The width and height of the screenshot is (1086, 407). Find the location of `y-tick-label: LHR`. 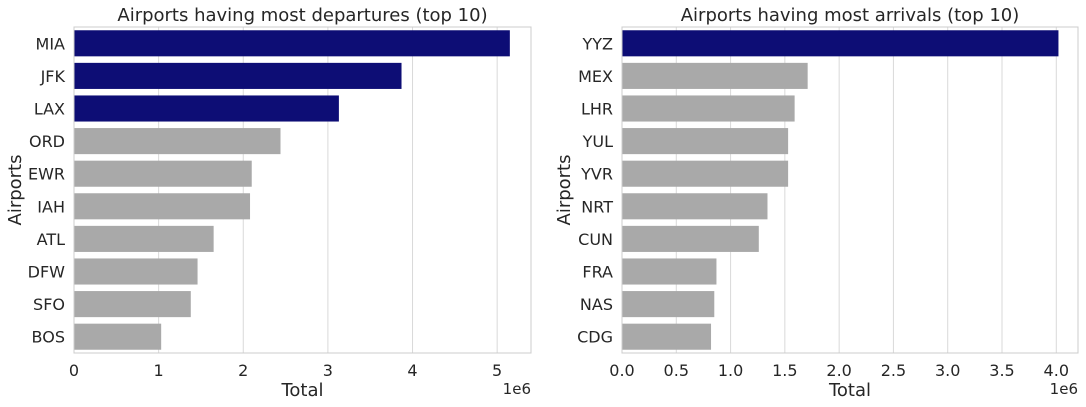

y-tick-label: LHR is located at coordinates (597, 109).